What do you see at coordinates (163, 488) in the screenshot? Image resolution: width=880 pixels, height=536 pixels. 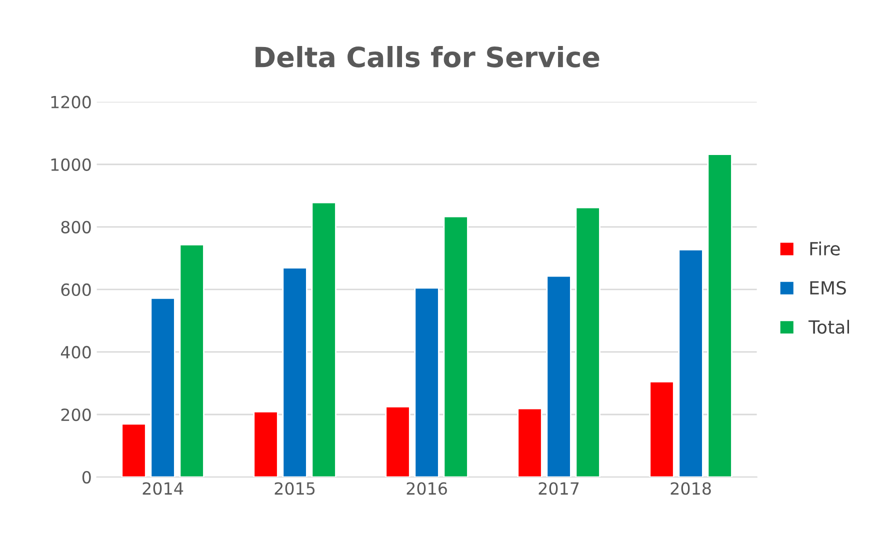 I see `x-tick-label: 2014` at bounding box center [163, 488].